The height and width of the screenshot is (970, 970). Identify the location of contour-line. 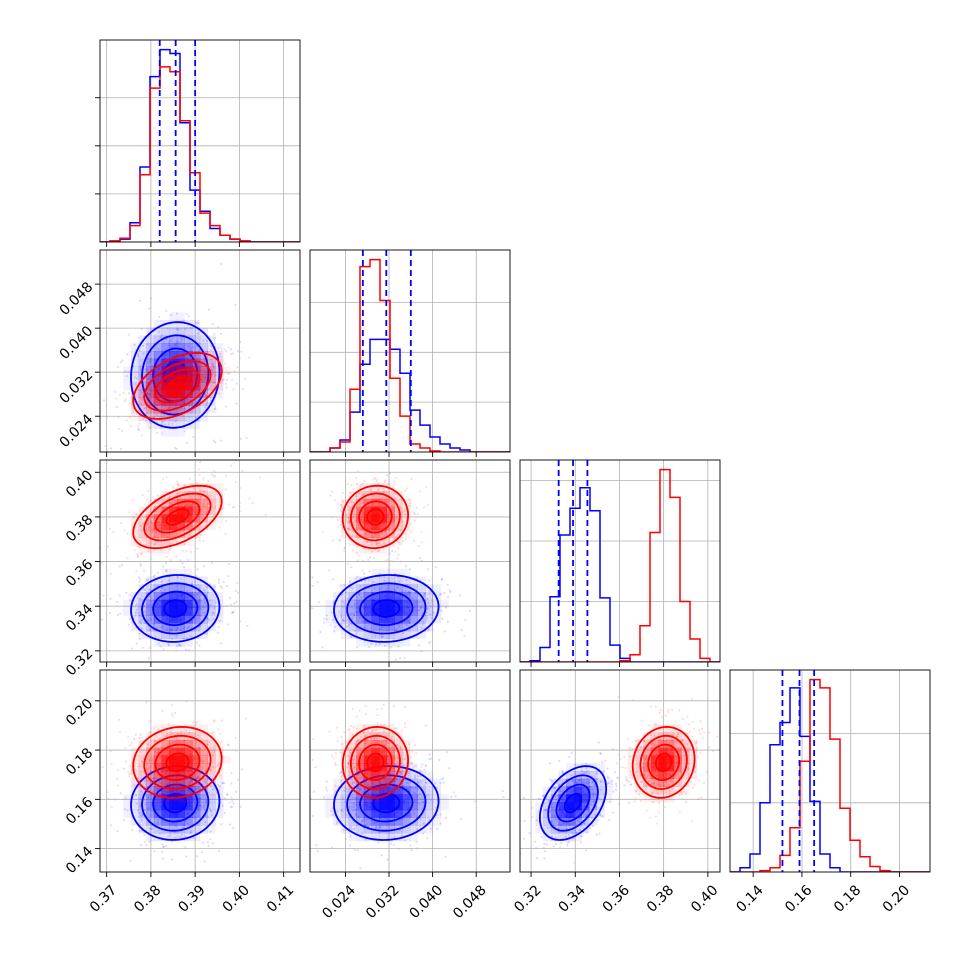
(386, 608).